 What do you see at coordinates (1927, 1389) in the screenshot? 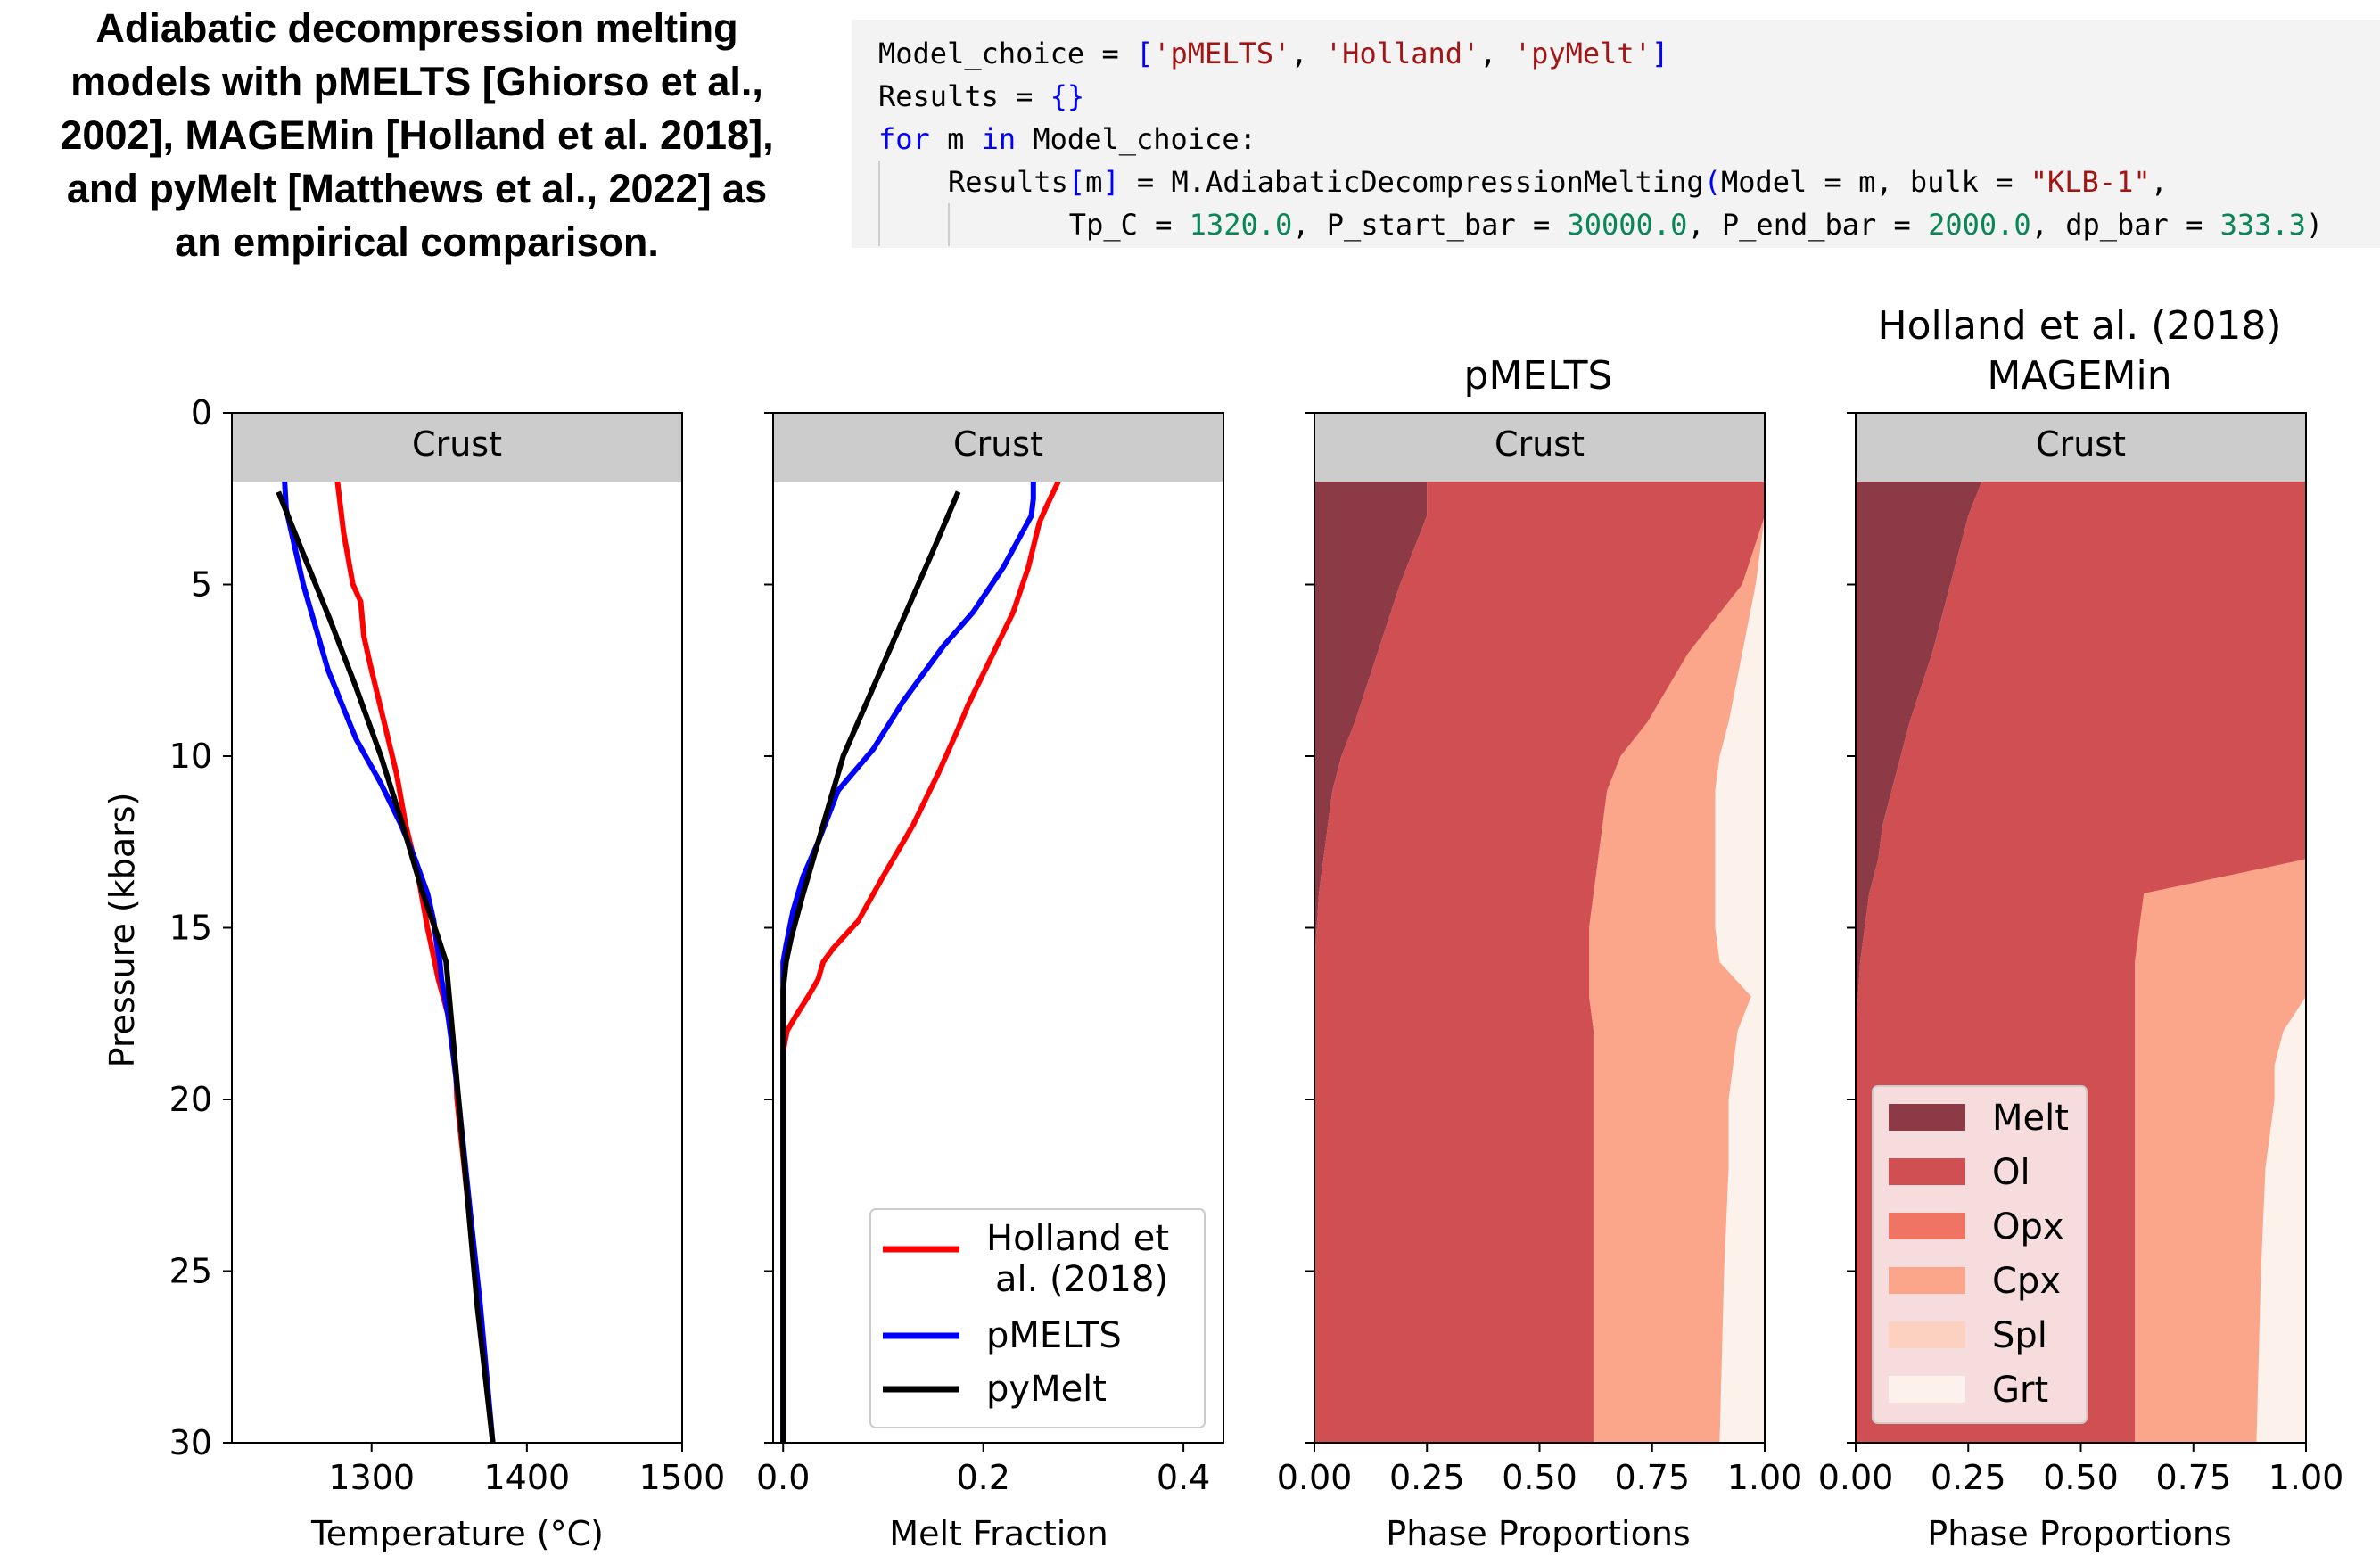
I see `legend-swatch-grt` at bounding box center [1927, 1389].